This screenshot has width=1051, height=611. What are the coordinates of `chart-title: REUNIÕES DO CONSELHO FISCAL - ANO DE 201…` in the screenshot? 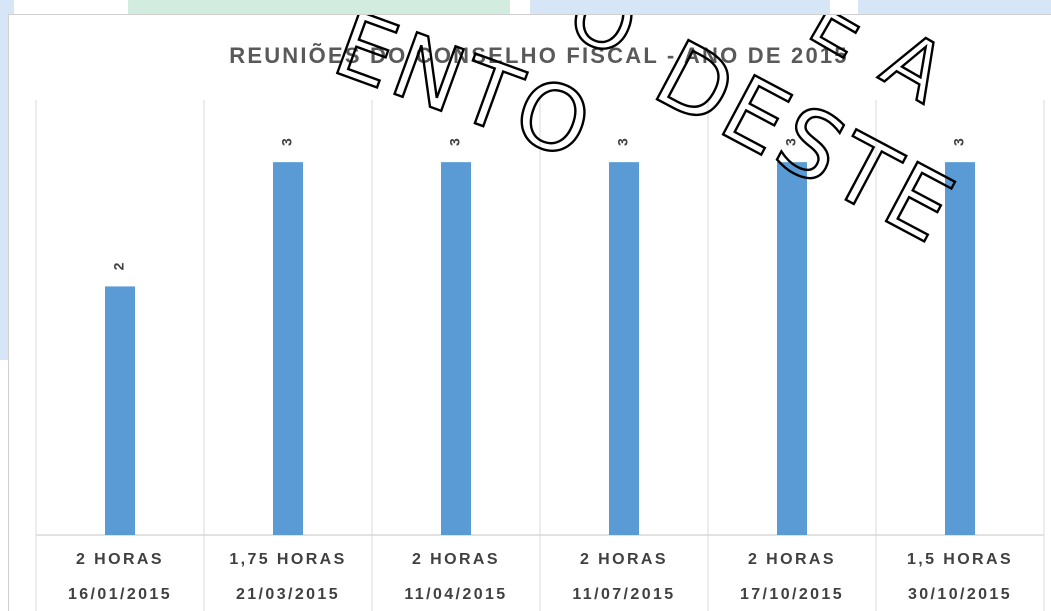 It's located at (539, 55).